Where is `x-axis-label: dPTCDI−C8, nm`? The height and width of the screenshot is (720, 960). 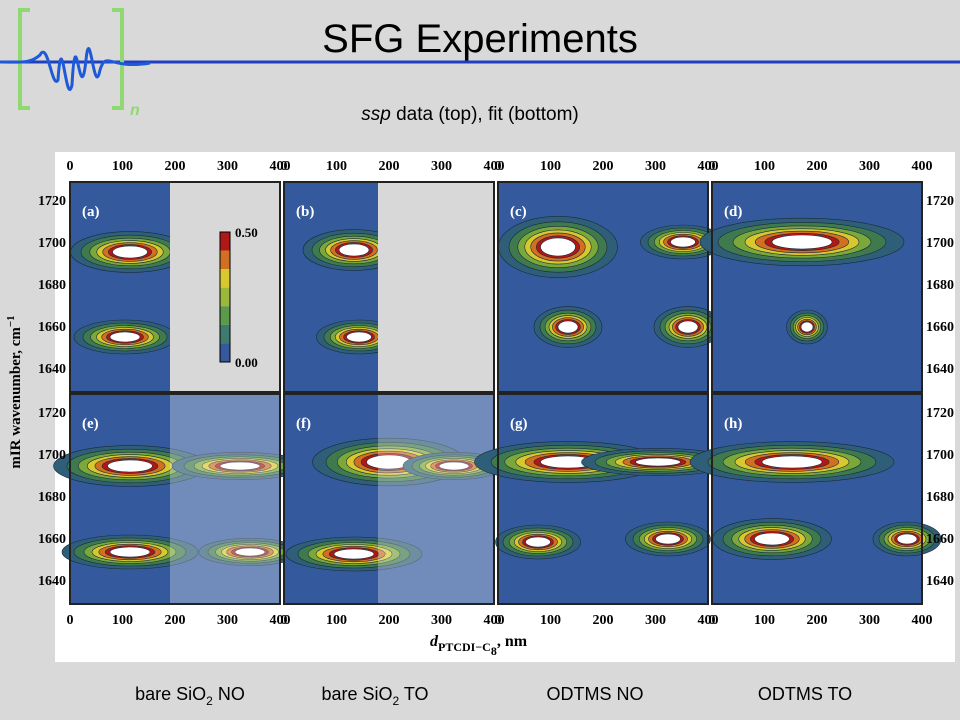
x-axis-label: dPTCDI−C8, nm is located at coordinates (479, 645).